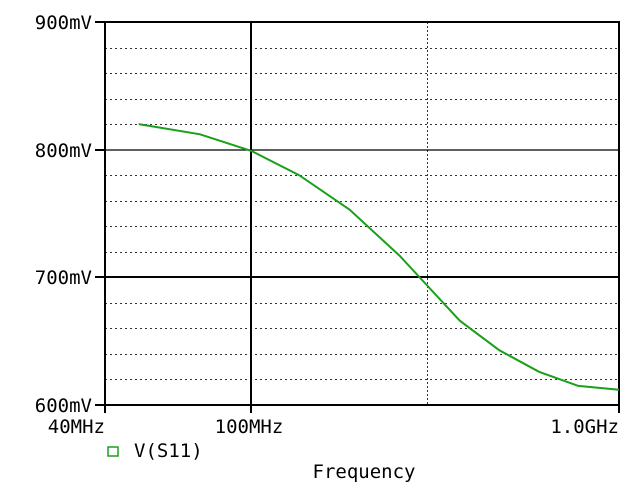 The width and height of the screenshot is (634, 483). Describe the element at coordinates (113, 451) in the screenshot. I see `legend-marker-icon` at that location.